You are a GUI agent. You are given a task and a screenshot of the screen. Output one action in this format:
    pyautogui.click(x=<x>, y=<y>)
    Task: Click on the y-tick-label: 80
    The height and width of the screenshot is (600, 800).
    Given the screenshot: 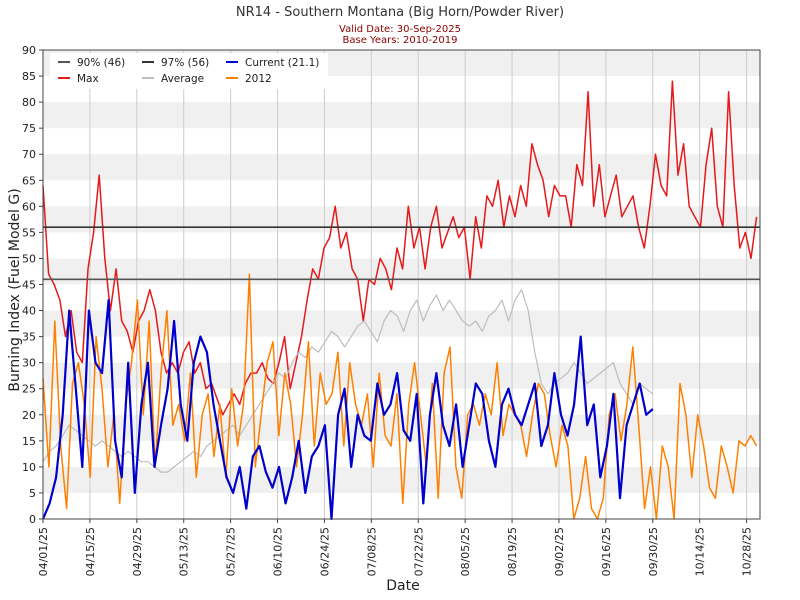 What is the action you would take?
    pyautogui.click(x=29, y=102)
    